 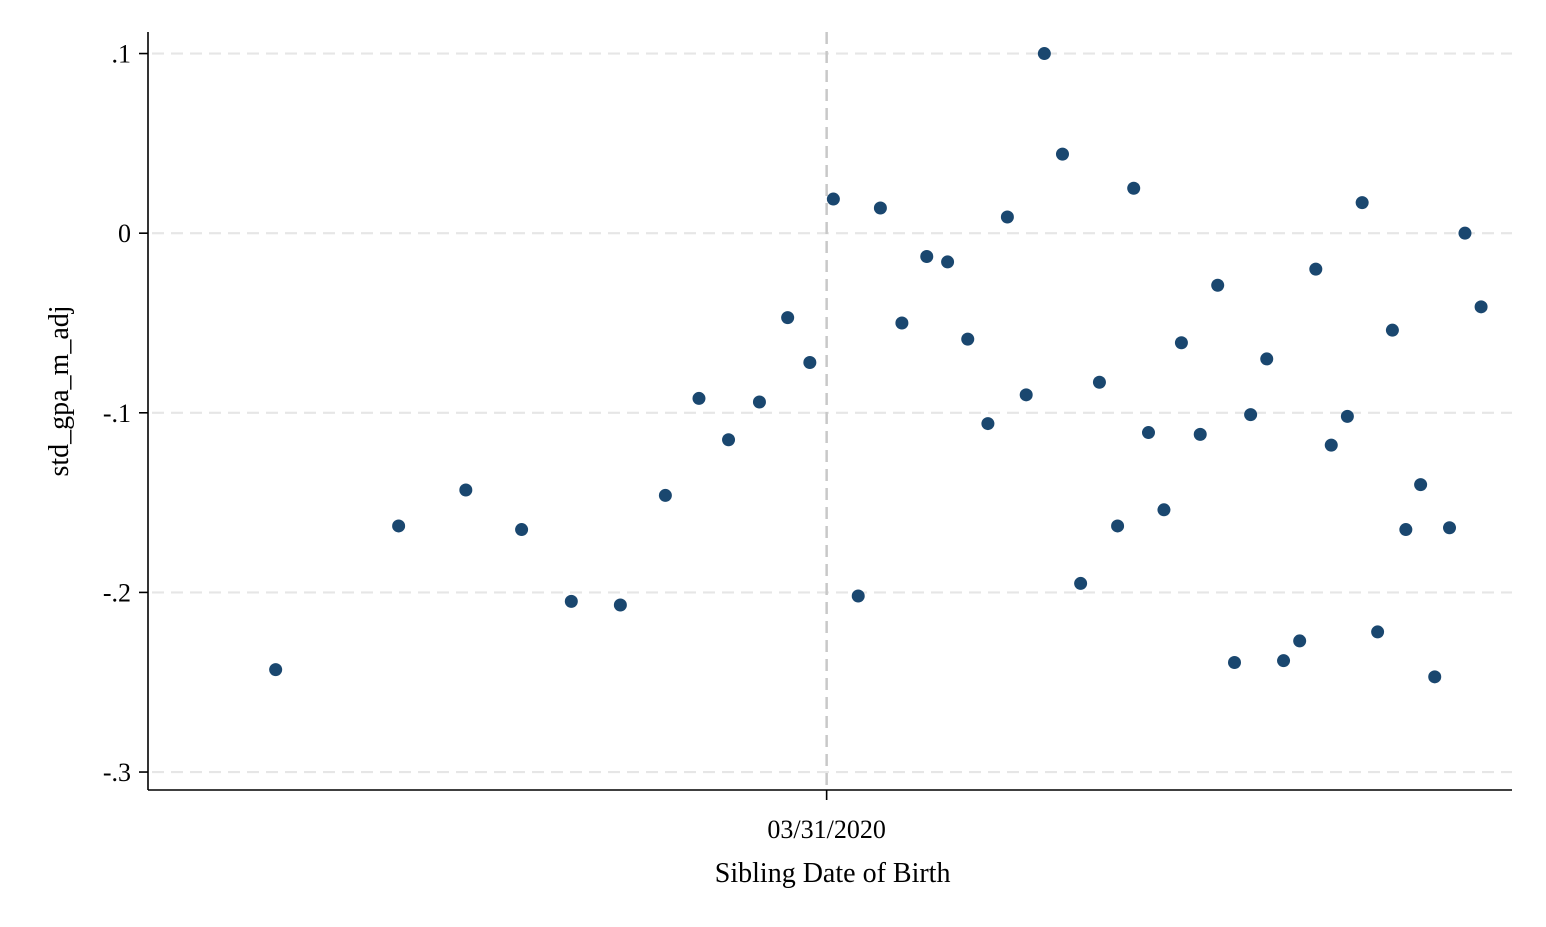 What do you see at coordinates (117, 592) in the screenshot?
I see `y-tick-label: -.2` at bounding box center [117, 592].